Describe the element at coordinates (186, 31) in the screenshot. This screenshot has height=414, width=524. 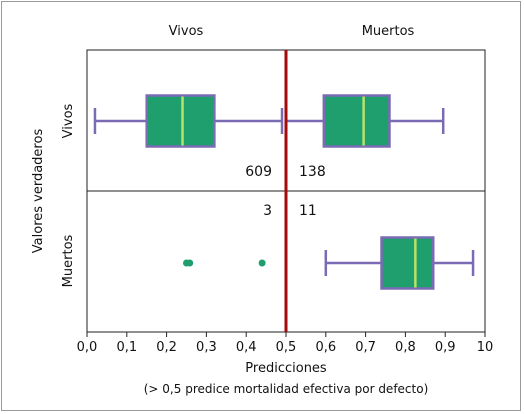
I see `column-header-vivos: Vivos` at that location.